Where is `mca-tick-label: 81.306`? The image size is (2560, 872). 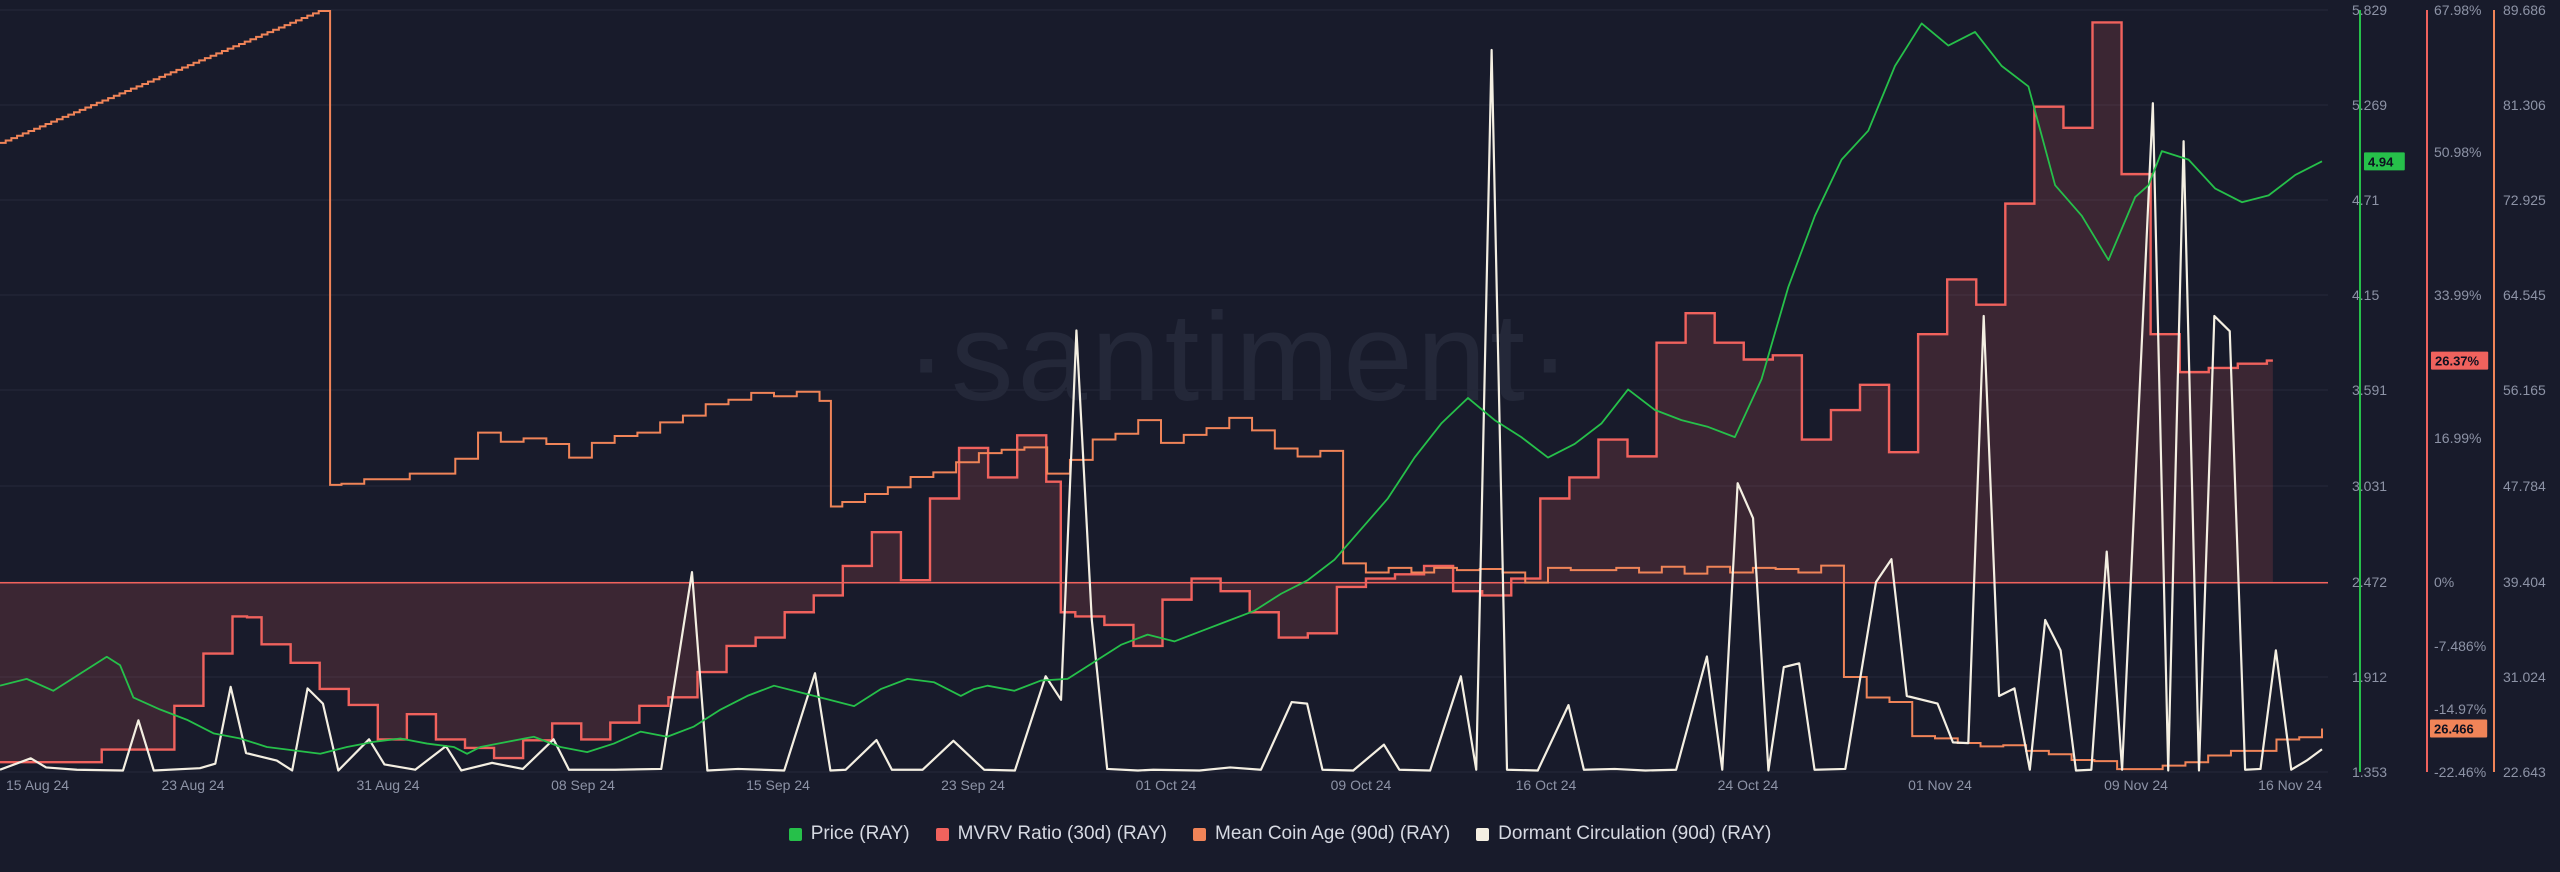
mca-tick-label: 81.306 is located at coordinates (2524, 105).